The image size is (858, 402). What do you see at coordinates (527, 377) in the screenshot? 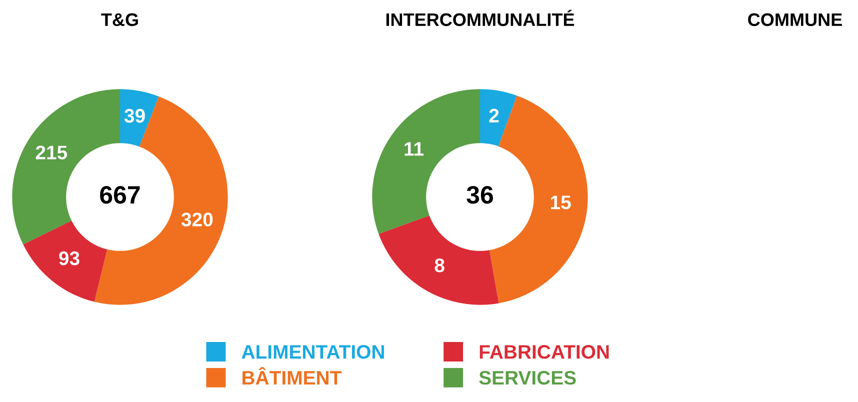
I see `legend-label: SERVICES` at bounding box center [527, 377].